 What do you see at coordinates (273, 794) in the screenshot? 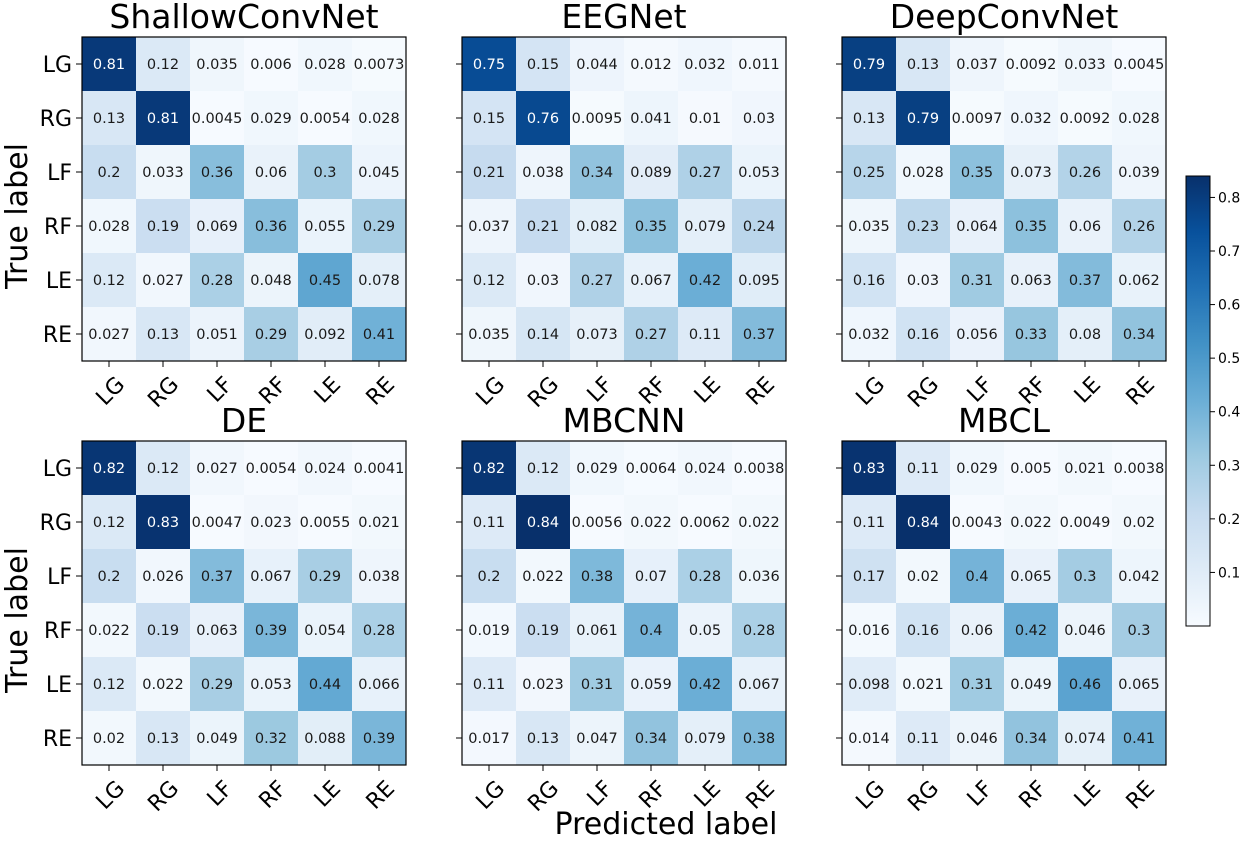
I see `x-tick-label: RF` at bounding box center [273, 794].